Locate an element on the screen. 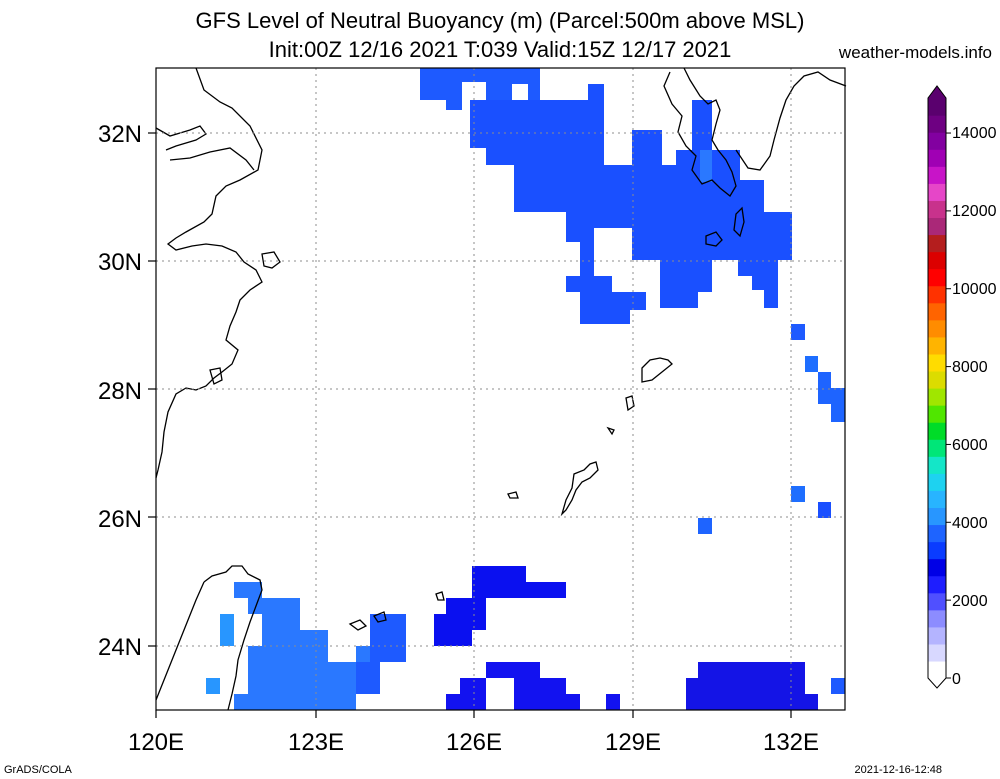  x-tick-label: 126E is located at coordinates (474, 742).